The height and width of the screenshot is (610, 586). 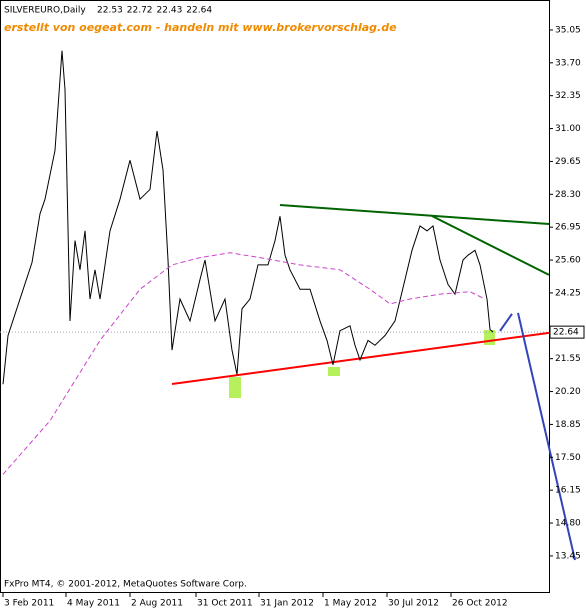 I want to click on price-tag, so click(x=567, y=332).